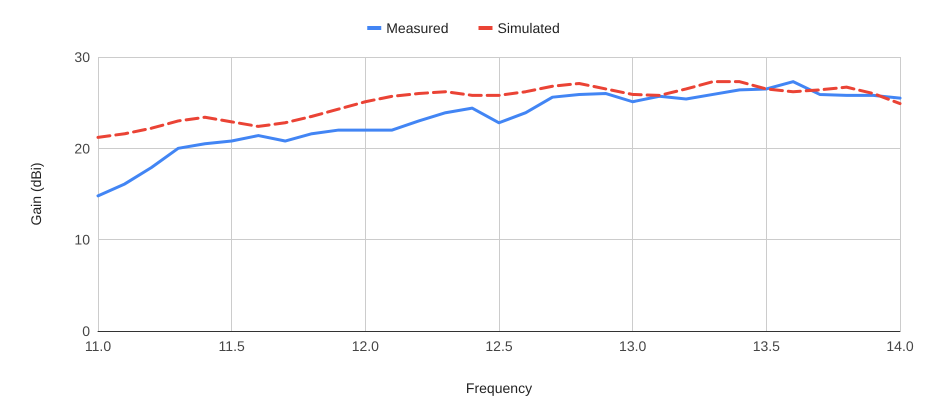  Describe the element at coordinates (499, 109) in the screenshot. I see `line-series` at that location.